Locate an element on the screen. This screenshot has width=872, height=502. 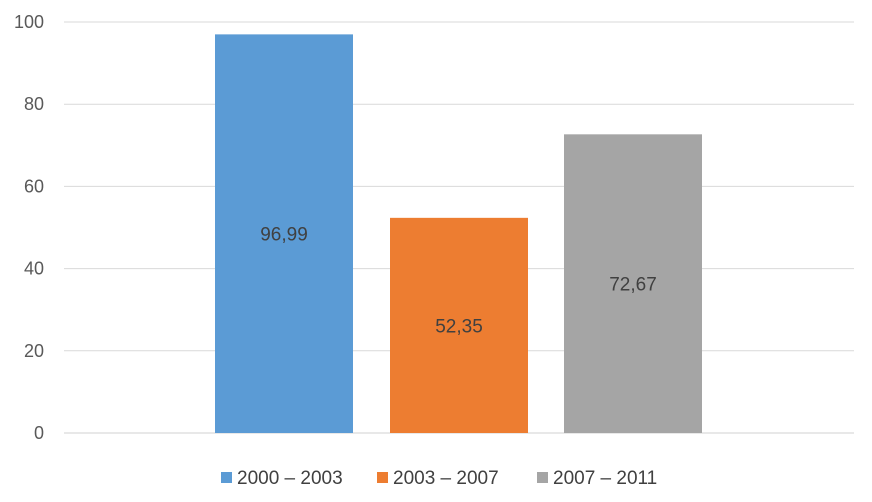
legend-label: 2000 – 2003 is located at coordinates (290, 478).